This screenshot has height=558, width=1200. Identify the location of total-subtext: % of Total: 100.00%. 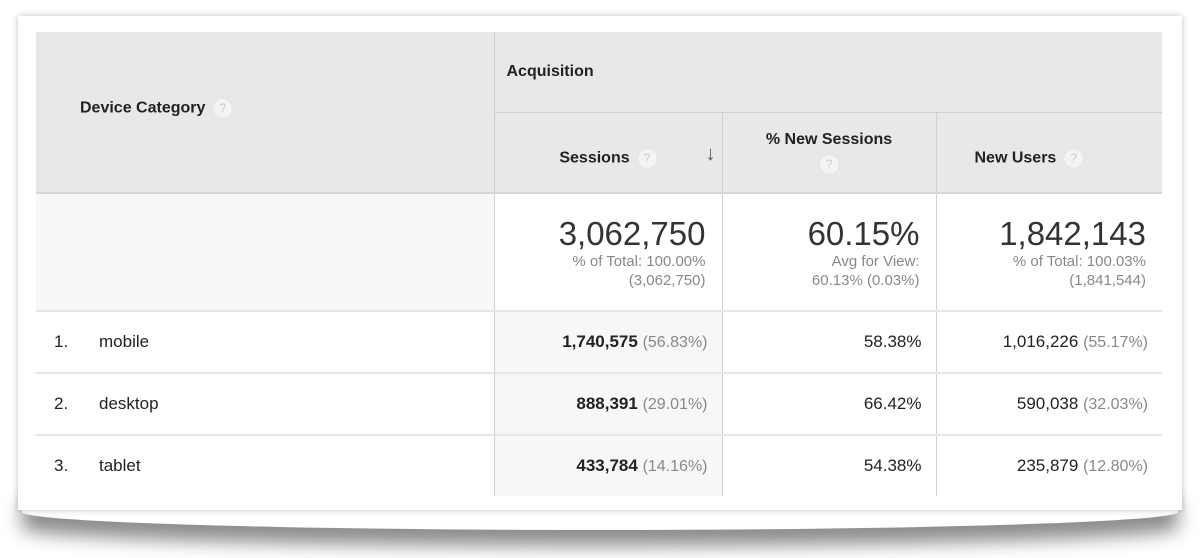
(639, 261).